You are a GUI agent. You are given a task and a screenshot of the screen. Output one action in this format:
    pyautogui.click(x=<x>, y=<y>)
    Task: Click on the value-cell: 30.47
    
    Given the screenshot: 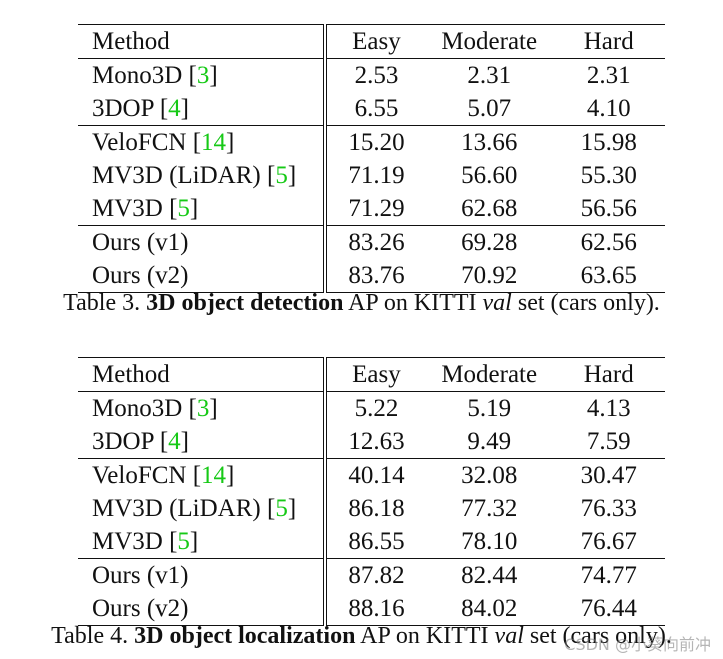 What is the action you would take?
    pyautogui.click(x=608, y=475)
    